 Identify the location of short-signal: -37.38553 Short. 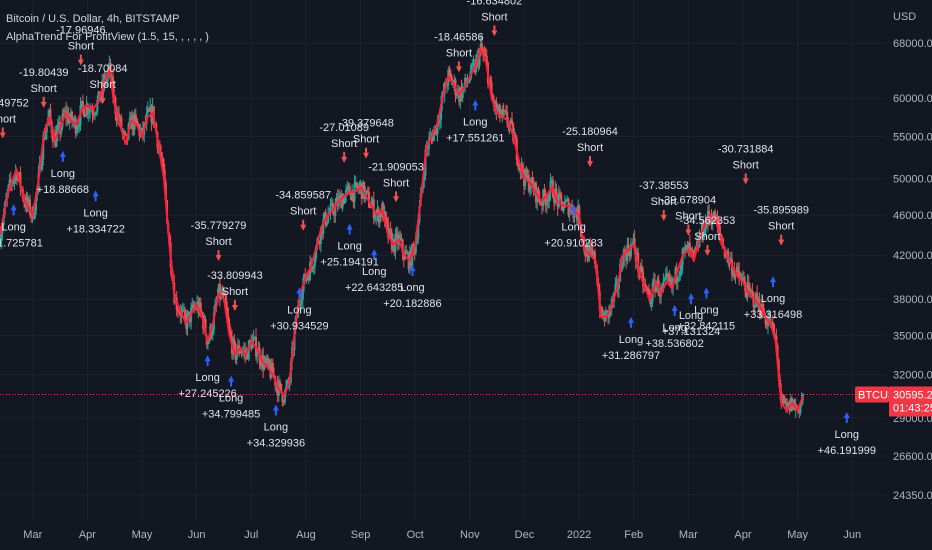
(664, 201).